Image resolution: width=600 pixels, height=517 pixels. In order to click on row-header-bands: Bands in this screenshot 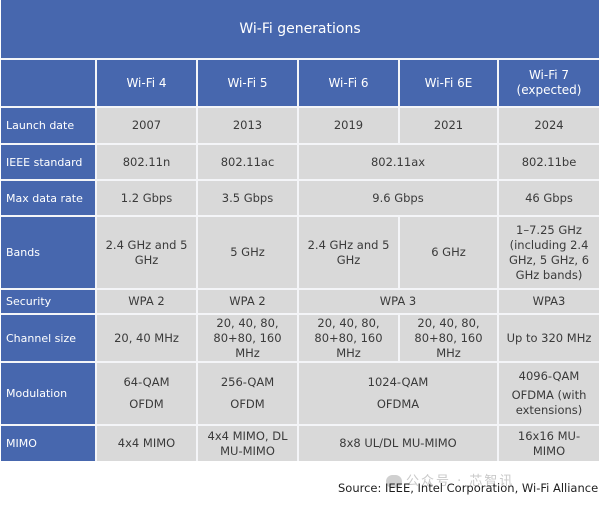, I will do `click(48, 252)`.